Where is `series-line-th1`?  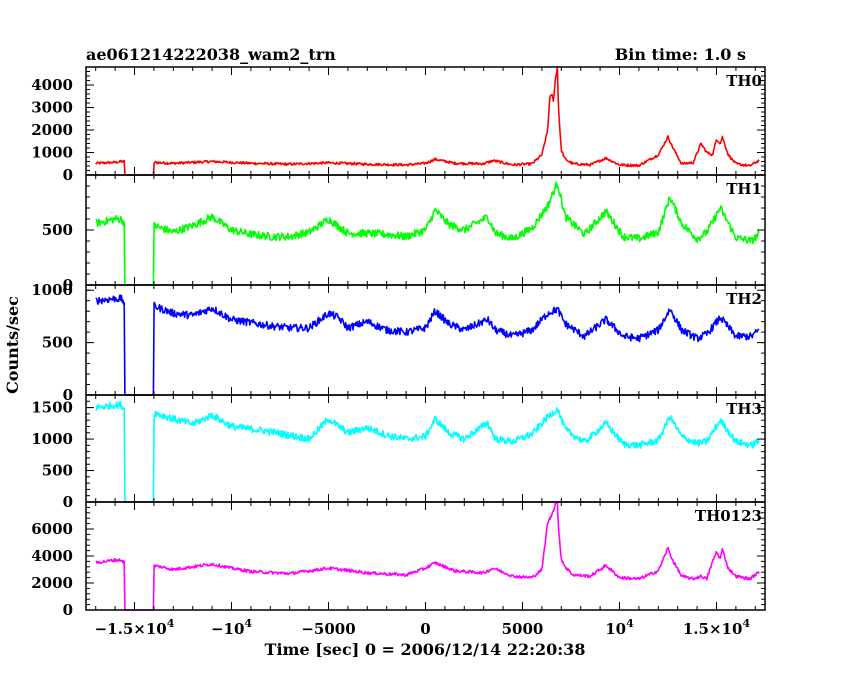
series-line-th1 is located at coordinates (427, 233).